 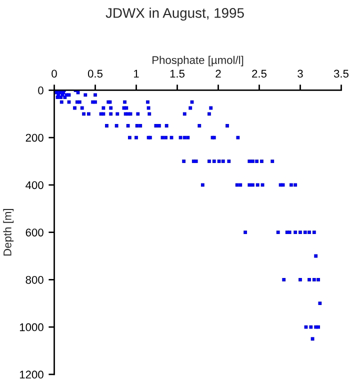 I want to click on y-tick-label: 800, so click(x=35, y=280).